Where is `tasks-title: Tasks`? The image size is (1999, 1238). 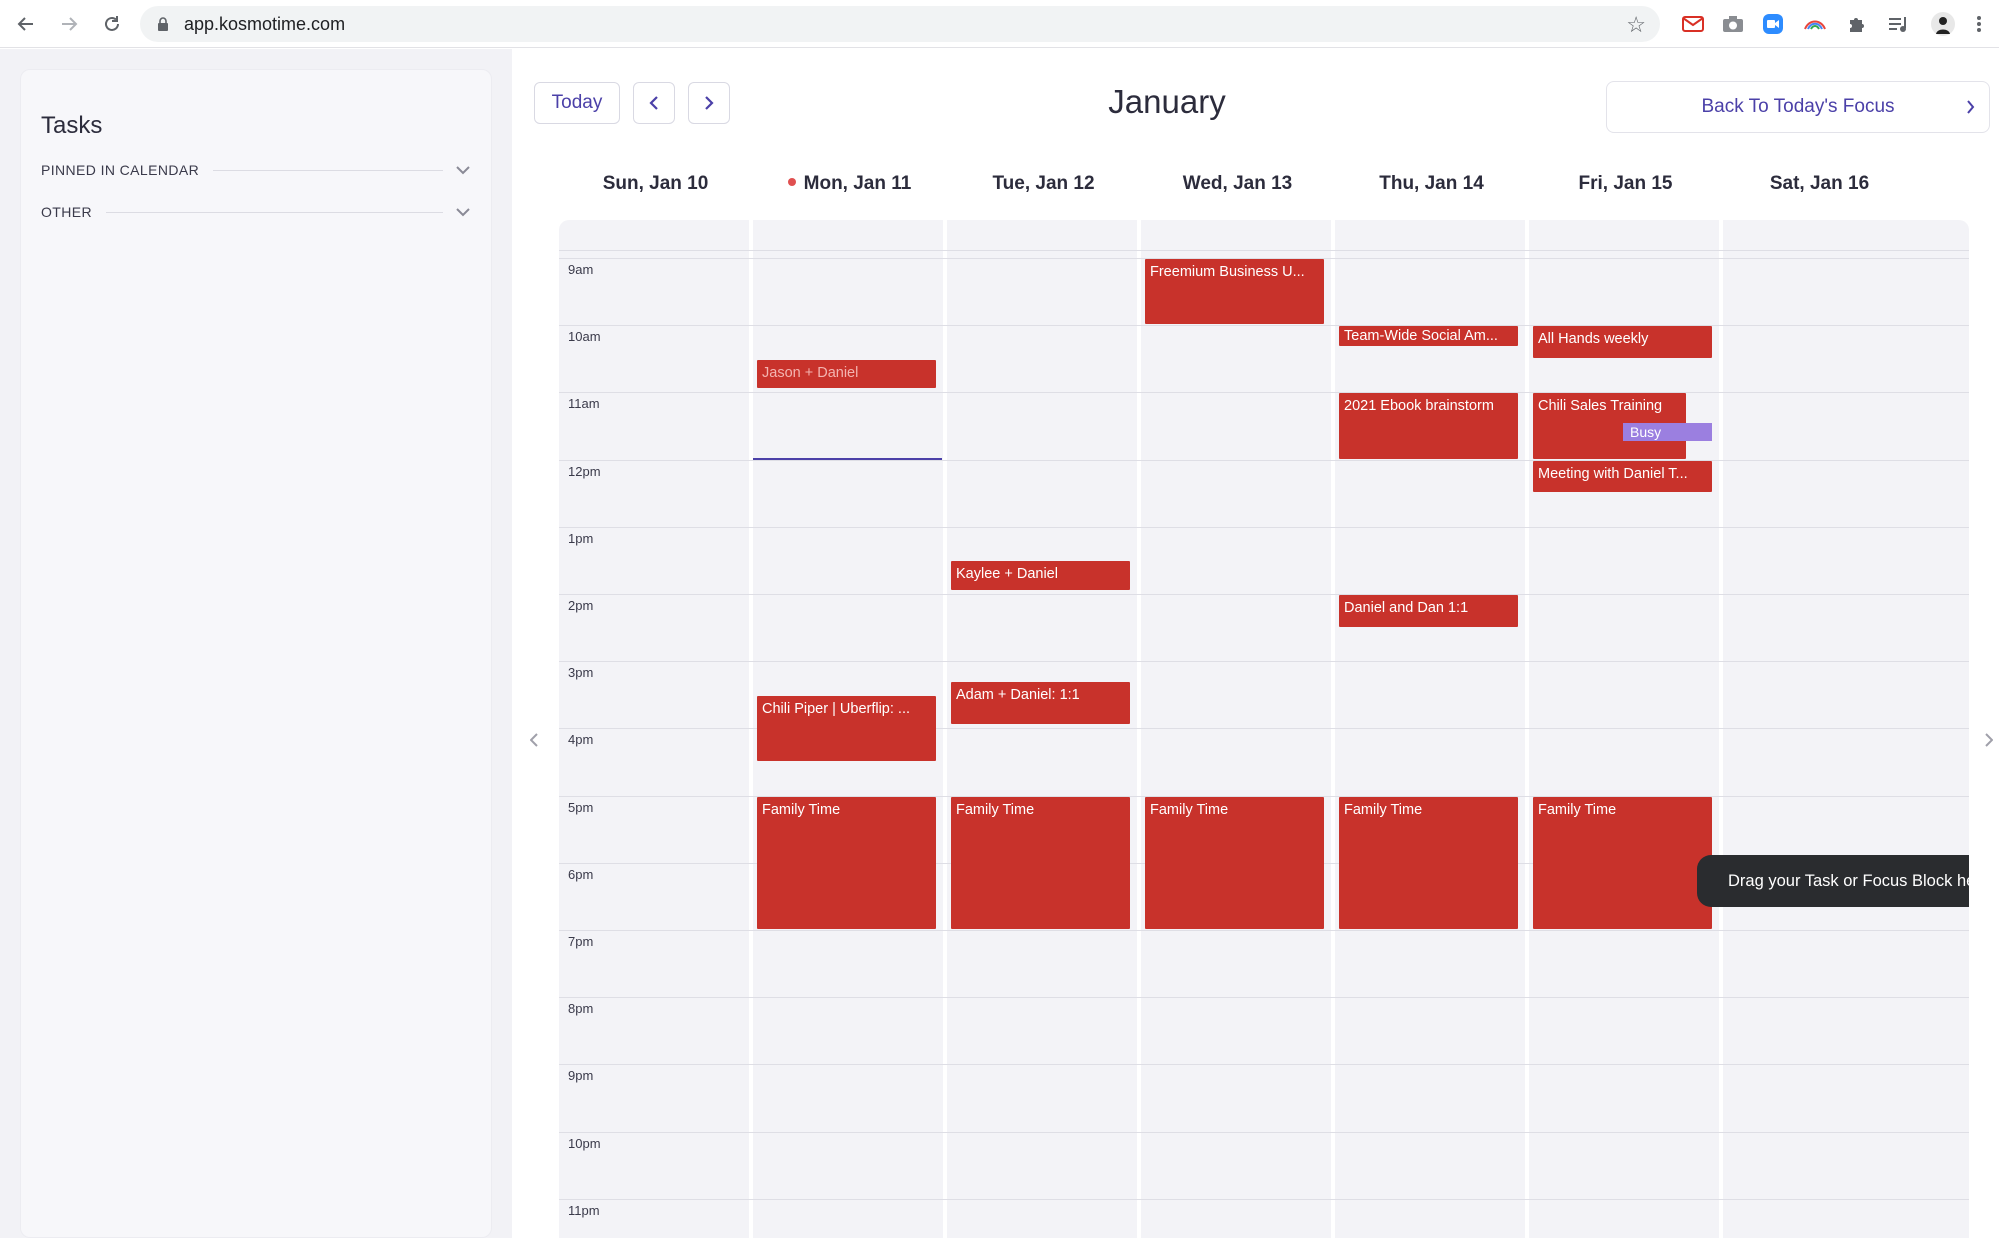
tasks-title: Tasks is located at coordinates (72, 125).